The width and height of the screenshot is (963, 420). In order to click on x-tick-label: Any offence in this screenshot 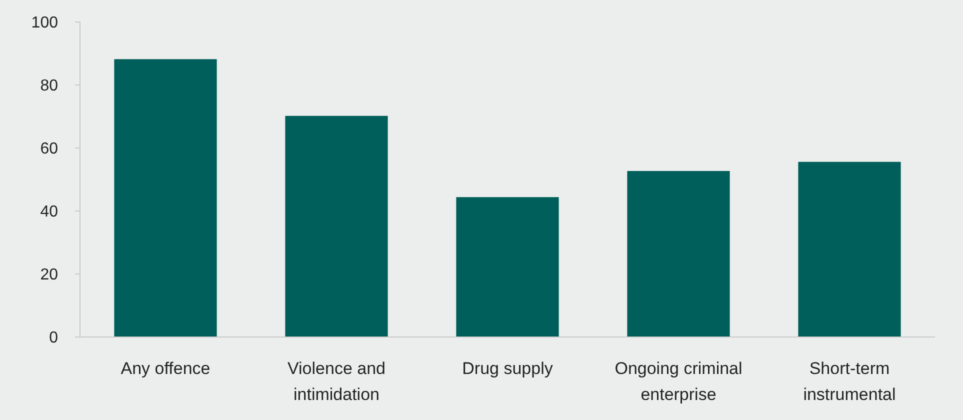, I will do `click(165, 368)`.